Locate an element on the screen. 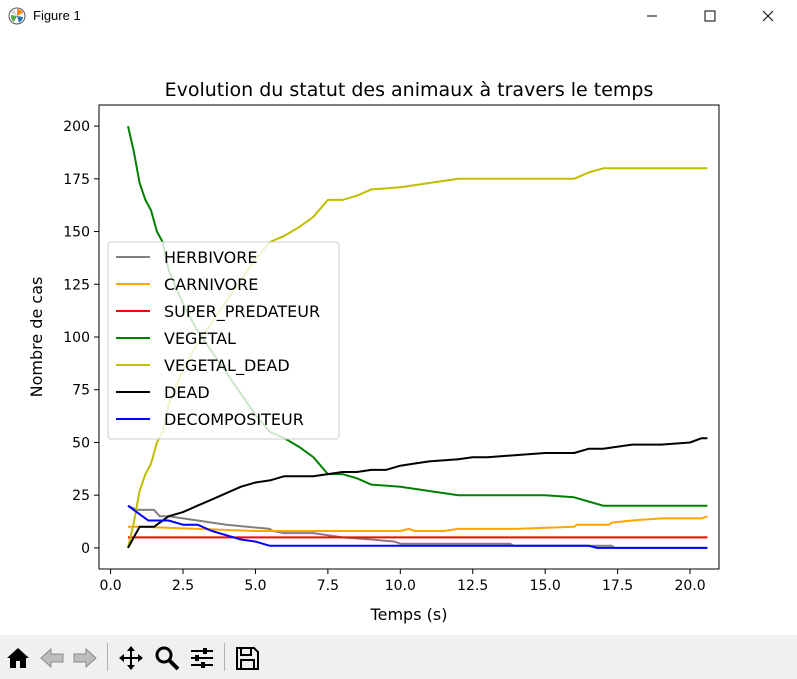  y-tick-label: 200 is located at coordinates (76, 127).